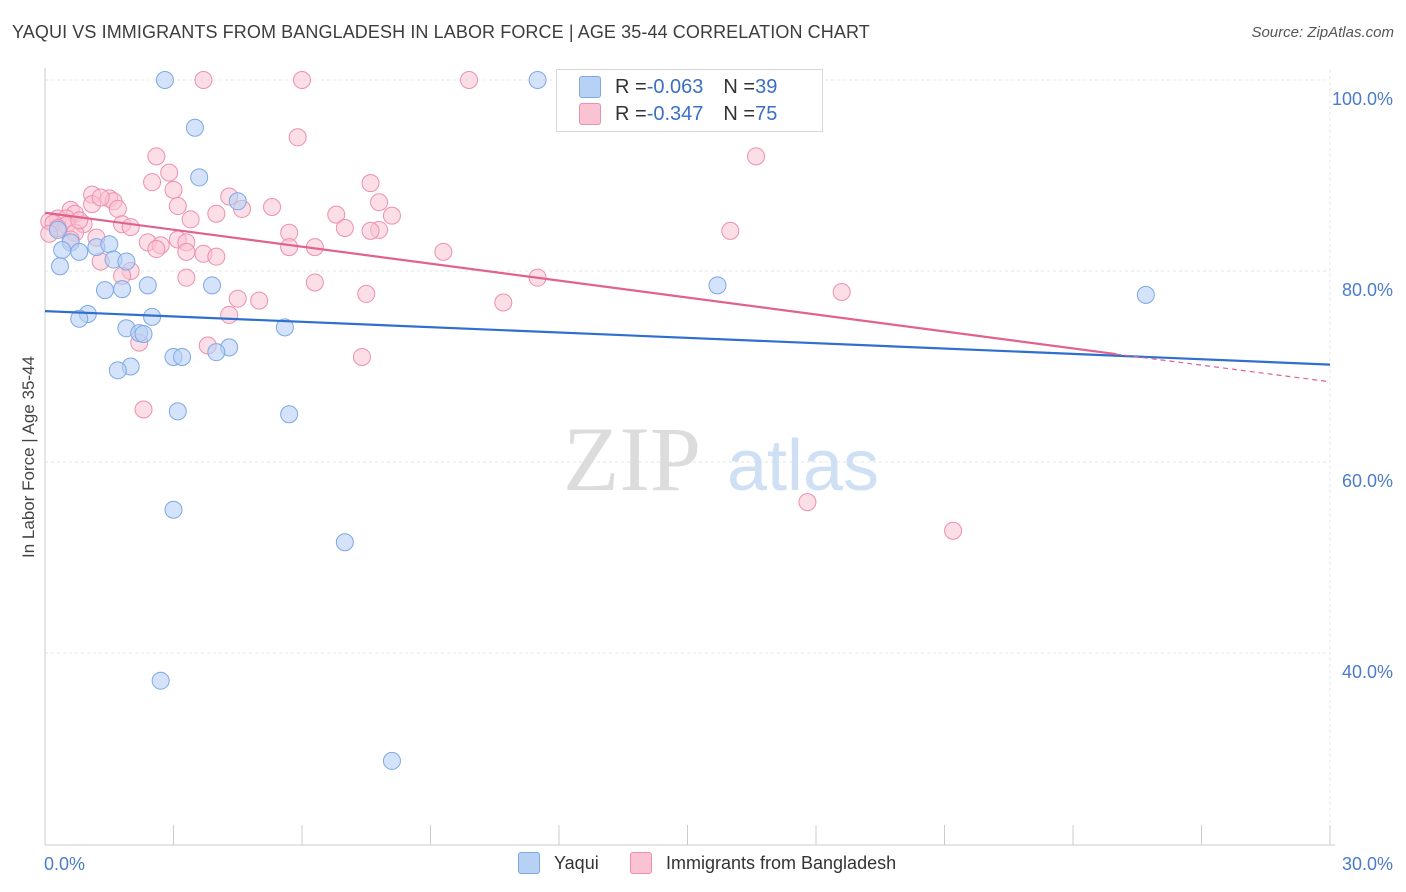  What do you see at coordinates (1367, 481) in the screenshot?
I see `y-tick-label: 60.0%` at bounding box center [1367, 481].